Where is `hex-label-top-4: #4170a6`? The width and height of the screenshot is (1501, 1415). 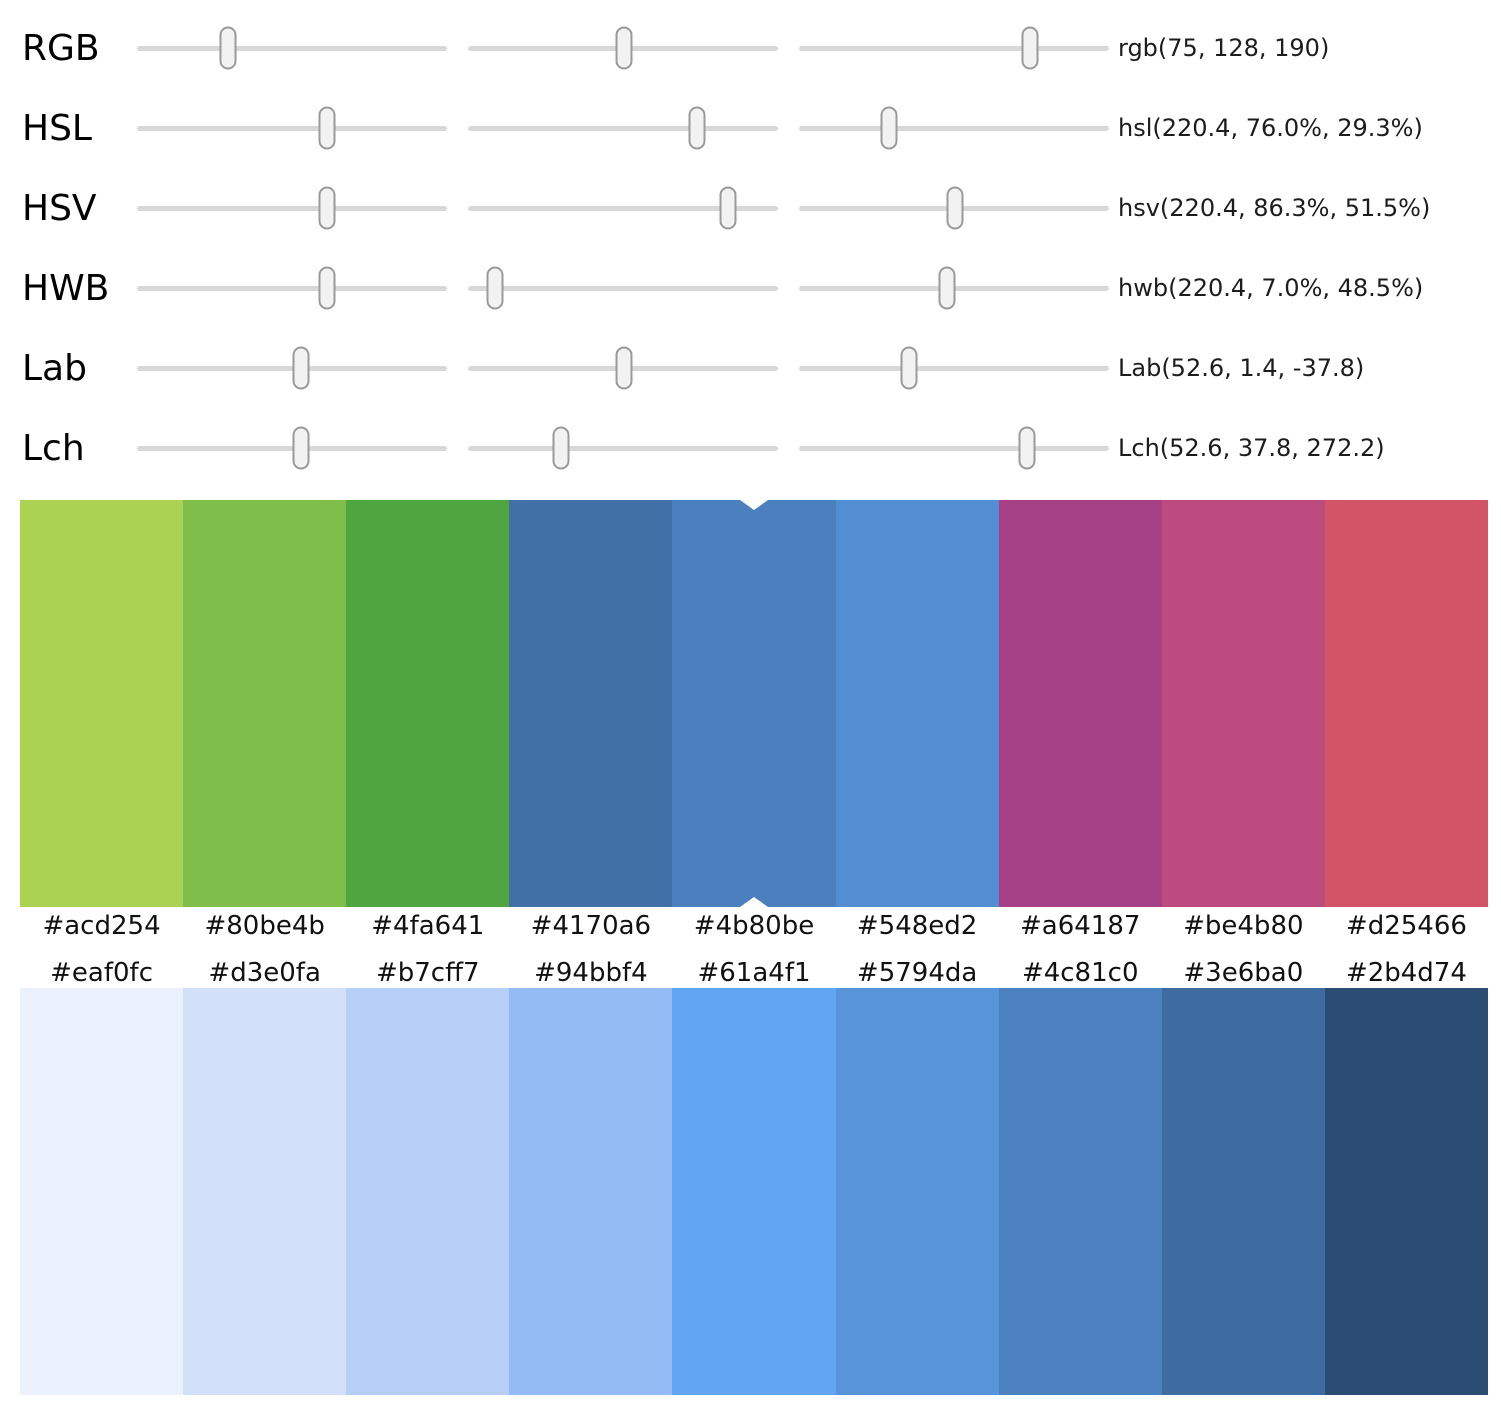
hex-label-top-4: #4170a6 is located at coordinates (591, 926).